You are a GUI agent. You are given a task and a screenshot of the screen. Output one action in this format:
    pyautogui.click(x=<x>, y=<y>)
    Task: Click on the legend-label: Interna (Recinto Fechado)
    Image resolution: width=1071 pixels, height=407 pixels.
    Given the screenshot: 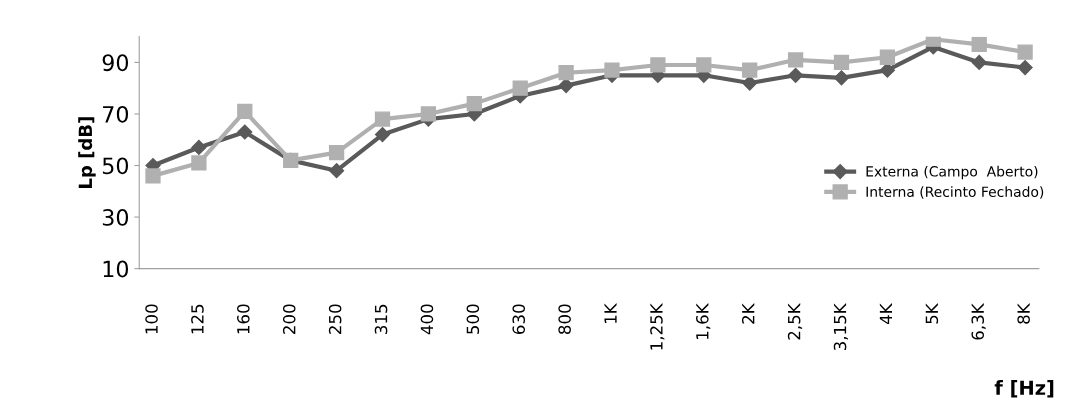 What is the action you would take?
    pyautogui.click(x=955, y=192)
    